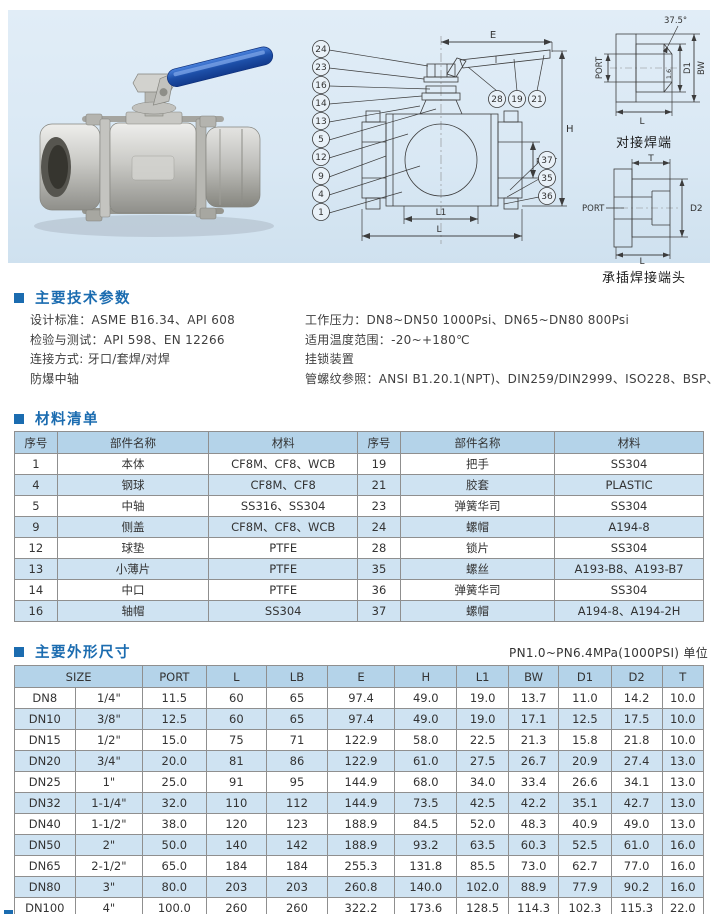  I want to click on dim-label-e: E, so click(493, 35).